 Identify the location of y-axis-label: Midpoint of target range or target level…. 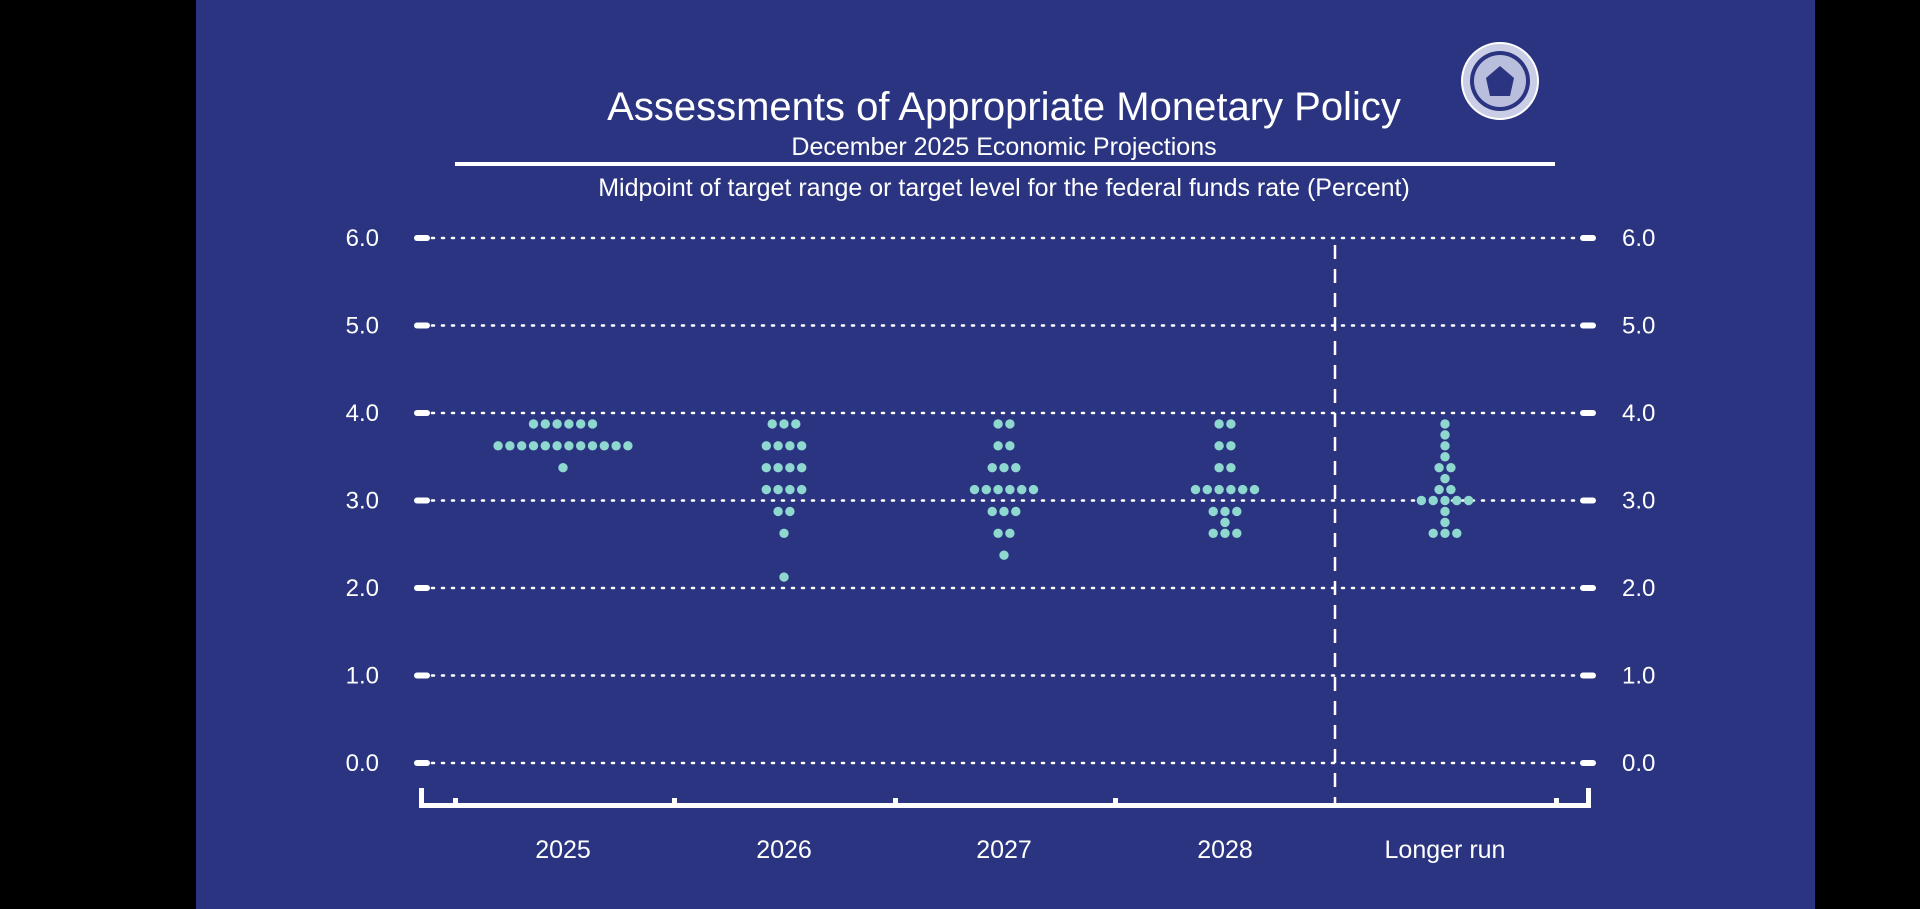
(1004, 188).